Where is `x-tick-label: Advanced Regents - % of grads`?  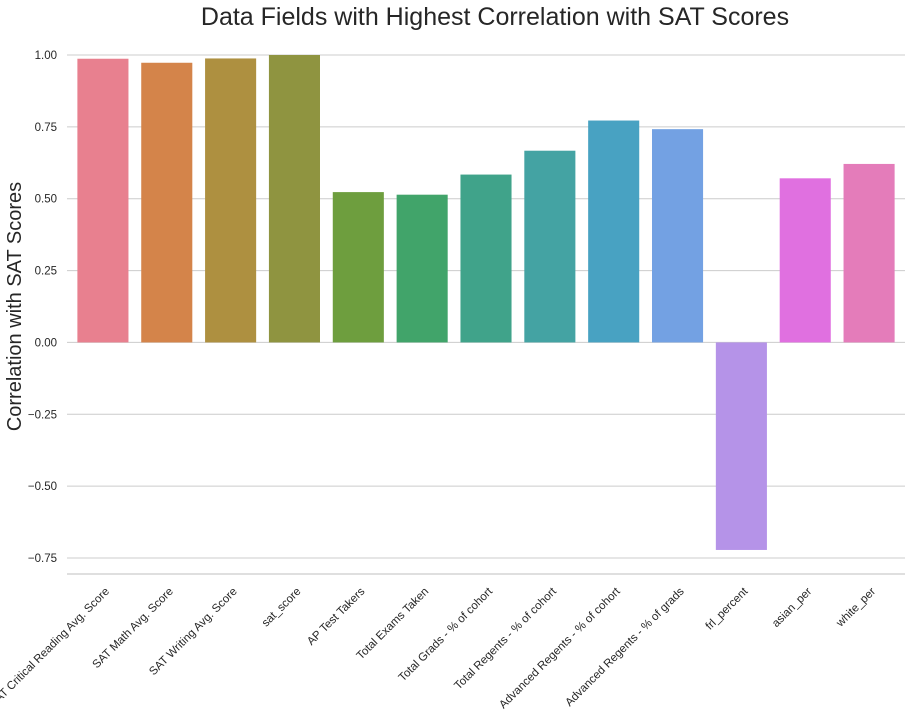
x-tick-label: Advanced Regents - % of grads is located at coordinates (624, 646).